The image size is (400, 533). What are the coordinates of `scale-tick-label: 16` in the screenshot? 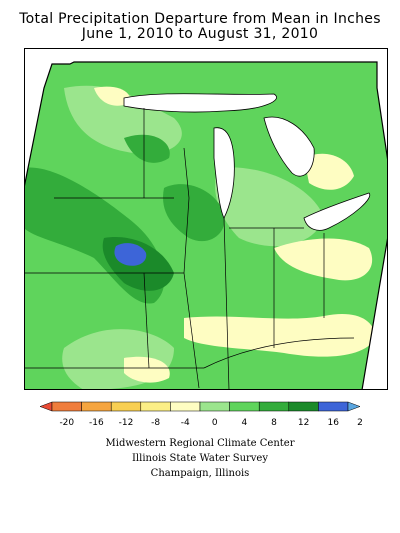 It's located at (333, 423).